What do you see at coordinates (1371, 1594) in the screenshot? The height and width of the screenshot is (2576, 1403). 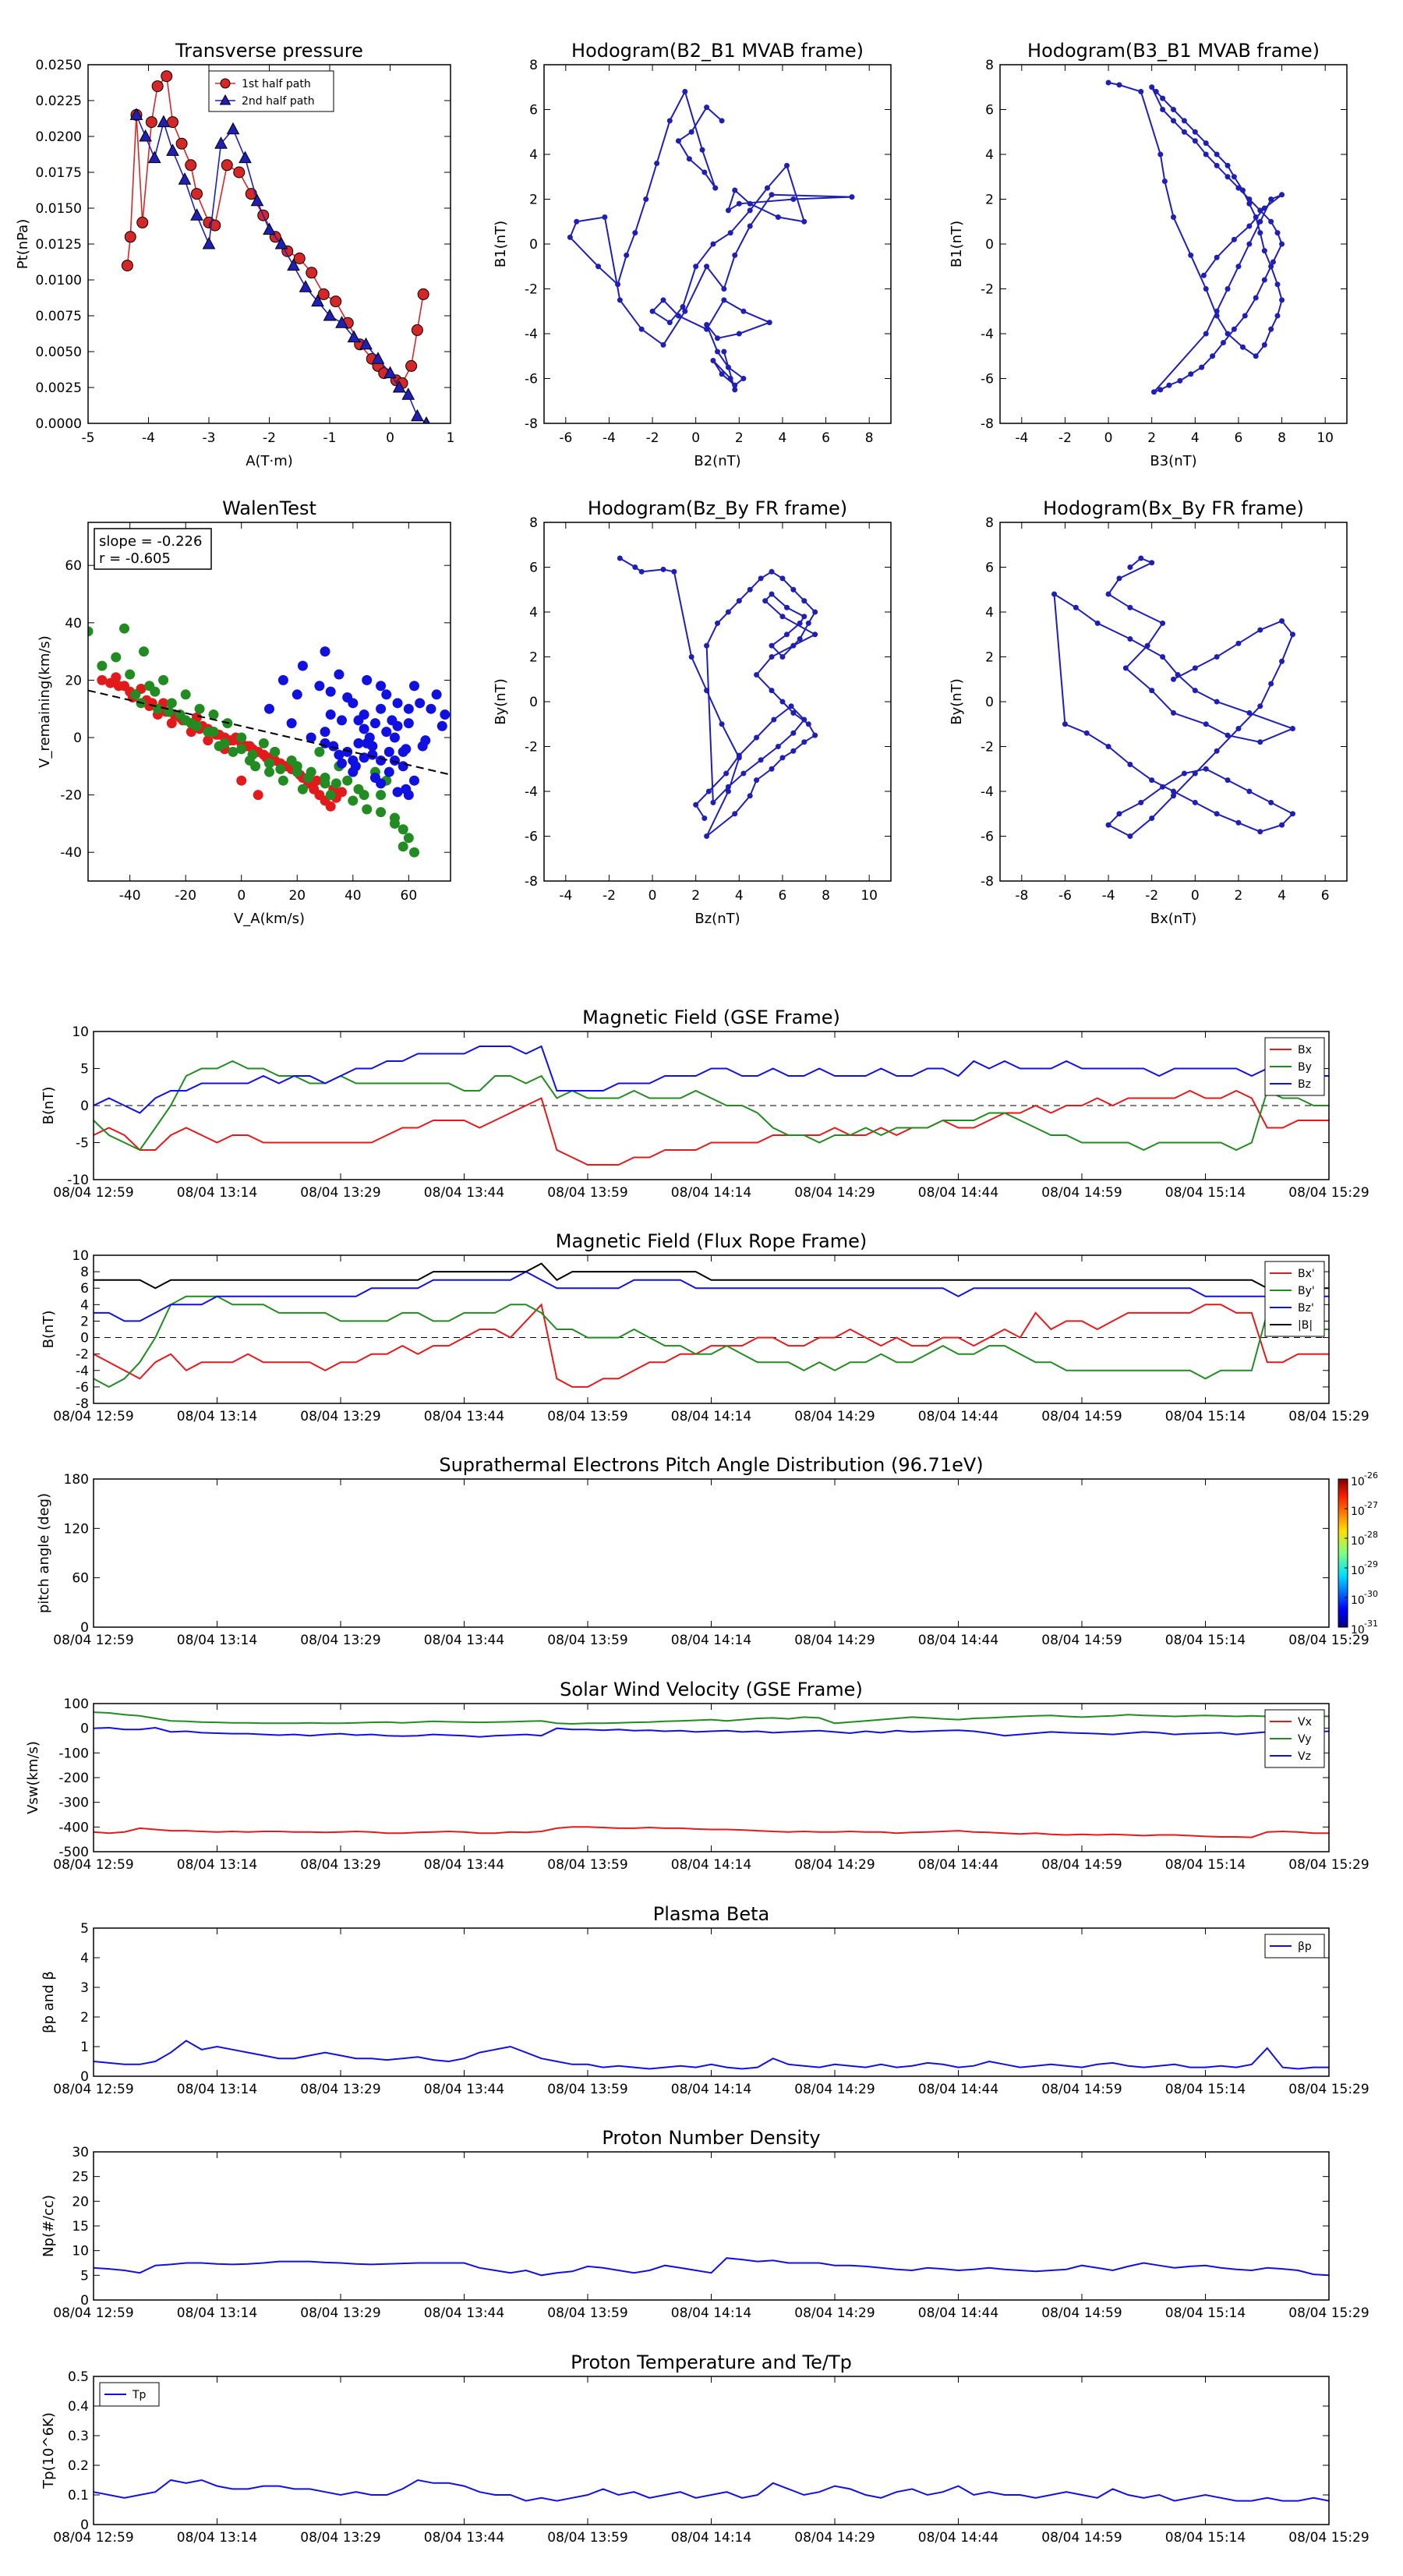 I see `colorbar-tick-exponent: -30` at bounding box center [1371, 1594].